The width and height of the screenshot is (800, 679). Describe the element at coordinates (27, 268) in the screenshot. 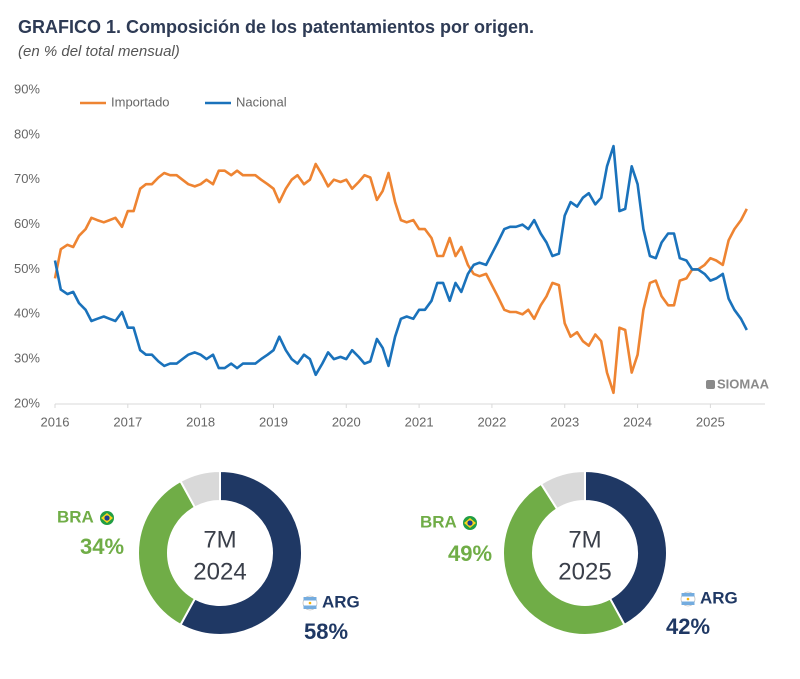

I see `y-tick-label: 50%` at that location.